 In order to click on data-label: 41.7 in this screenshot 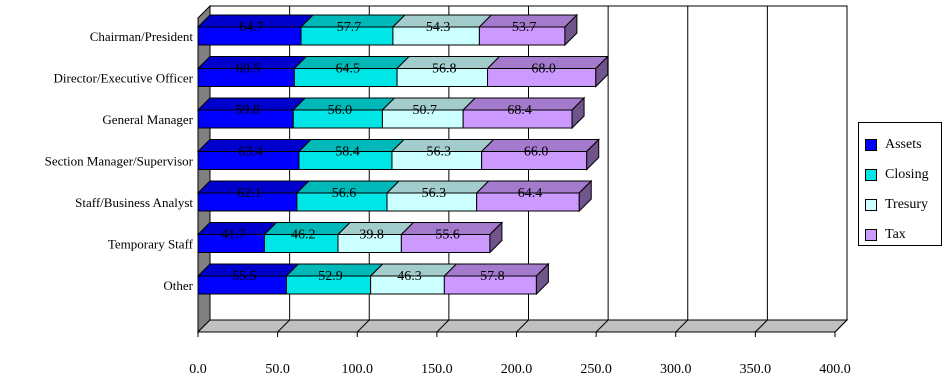, I will do `click(233, 235)`.